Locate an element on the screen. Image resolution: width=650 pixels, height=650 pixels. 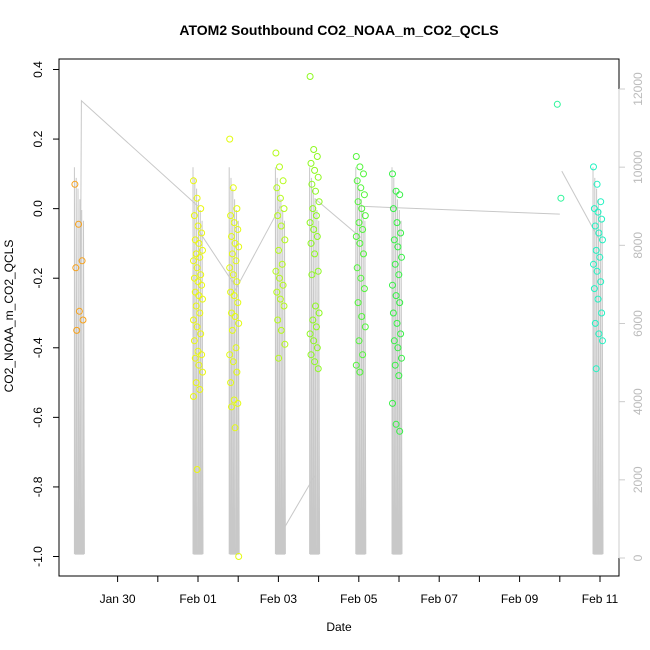
x-tick-label: Feb 11 is located at coordinates (600, 599).